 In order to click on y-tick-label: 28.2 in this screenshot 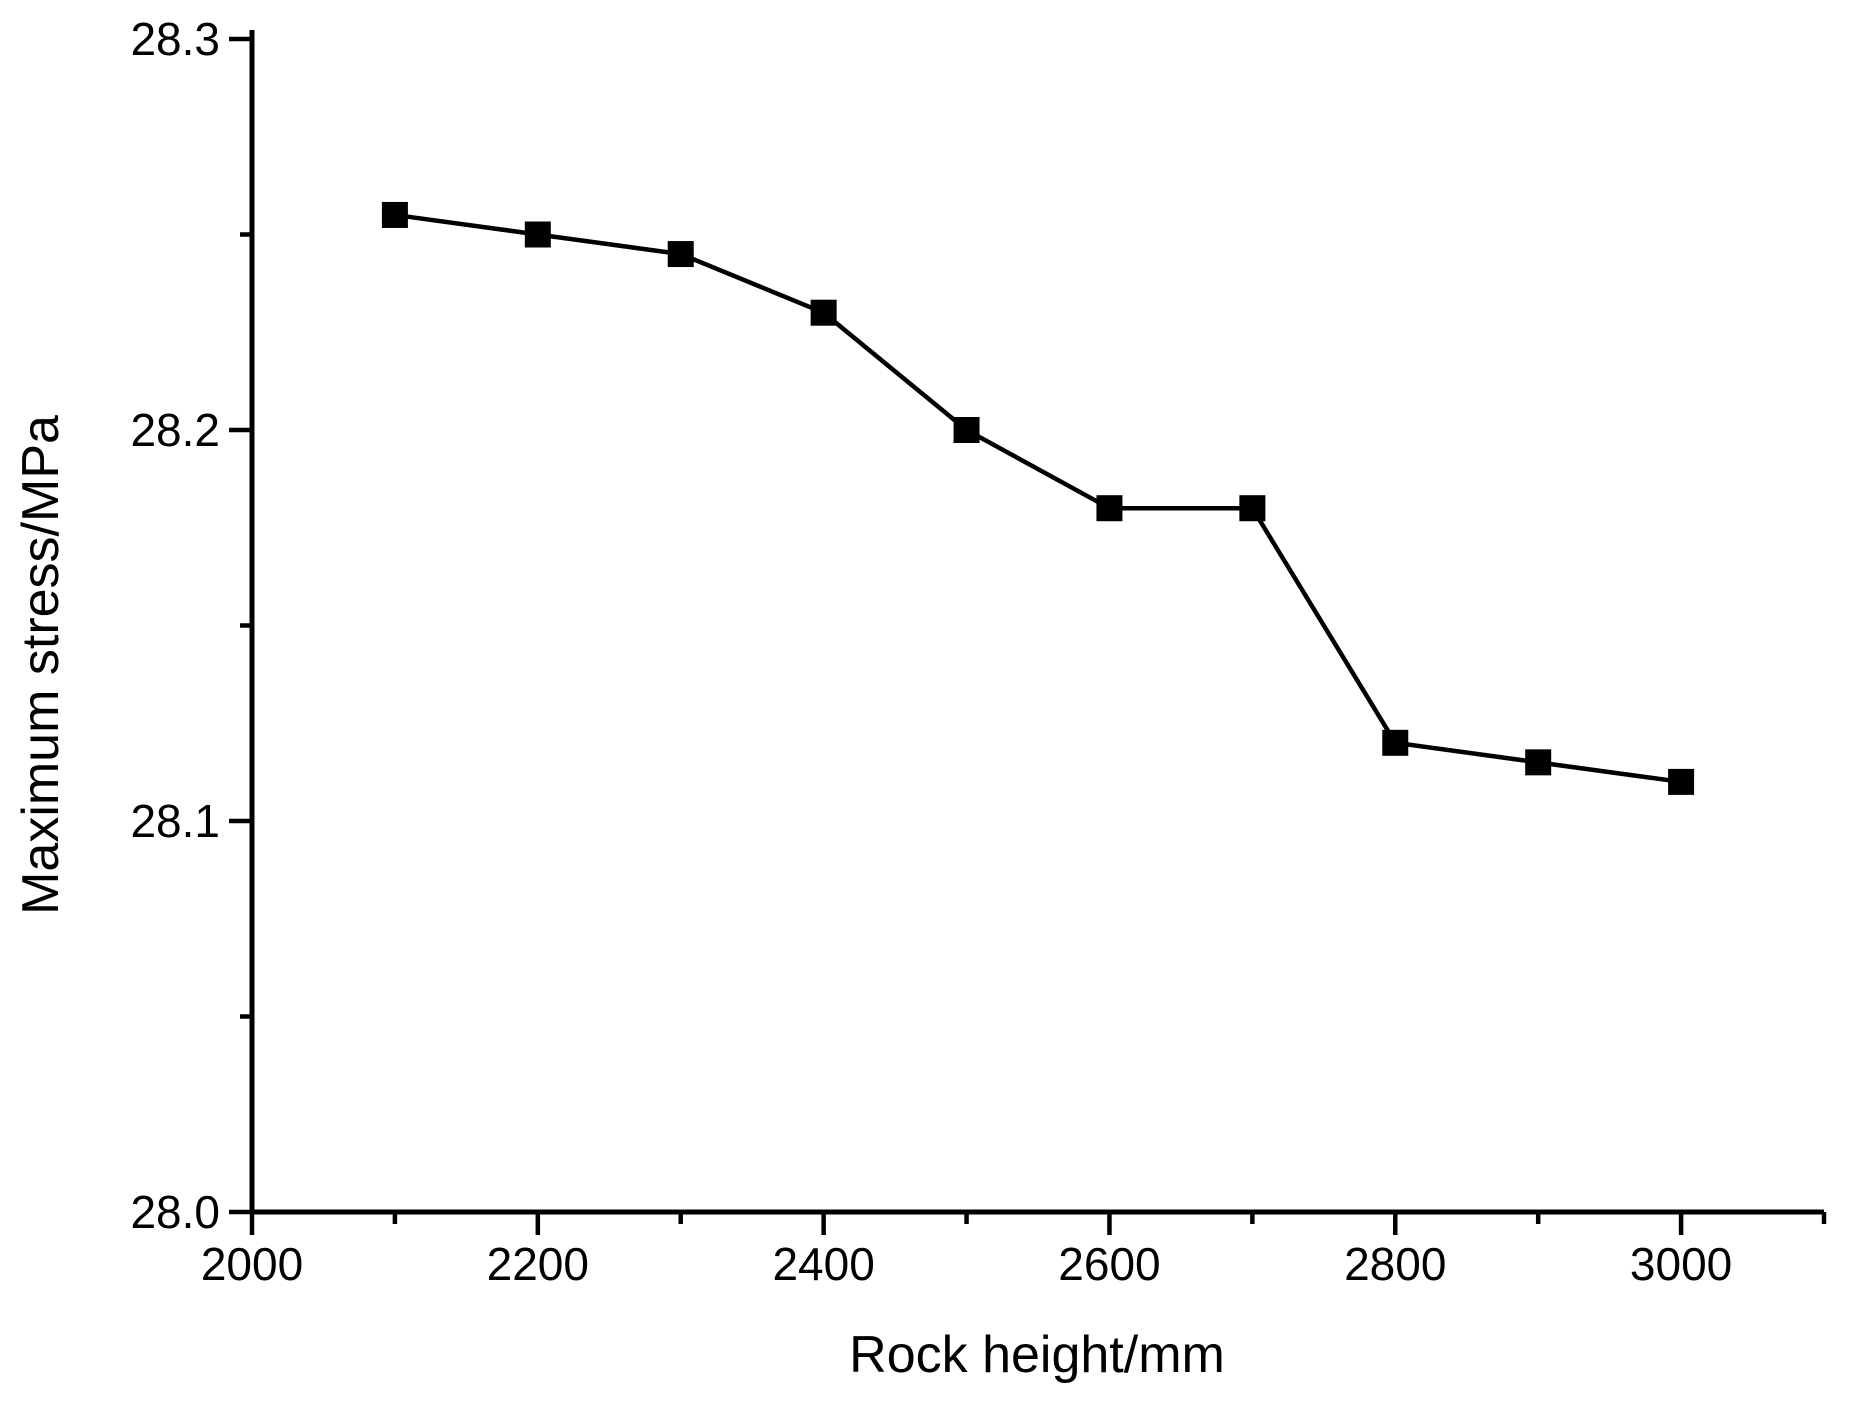, I will do `click(175, 430)`.